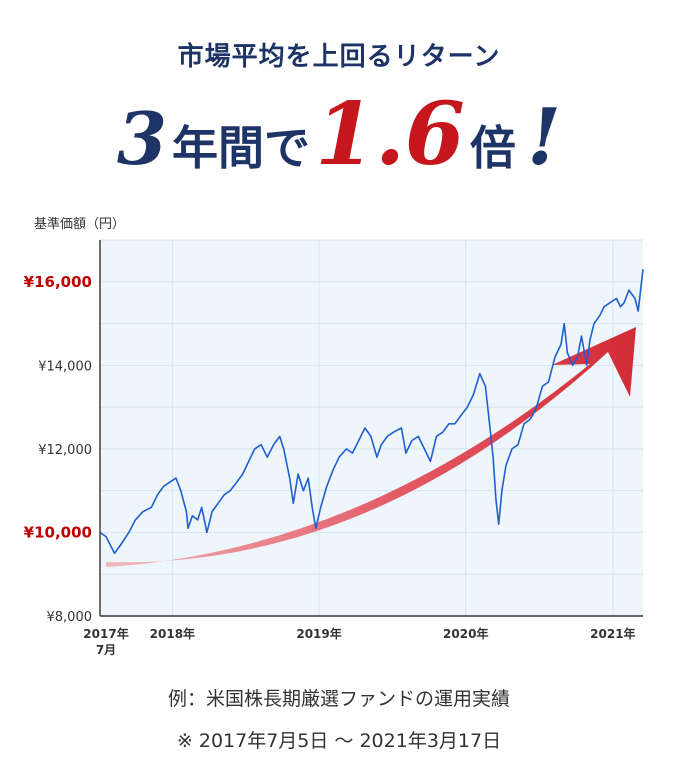 The image size is (678, 780). Describe the element at coordinates (79, 224) in the screenshot. I see `y-axis-label: 基準価額（円）` at that location.